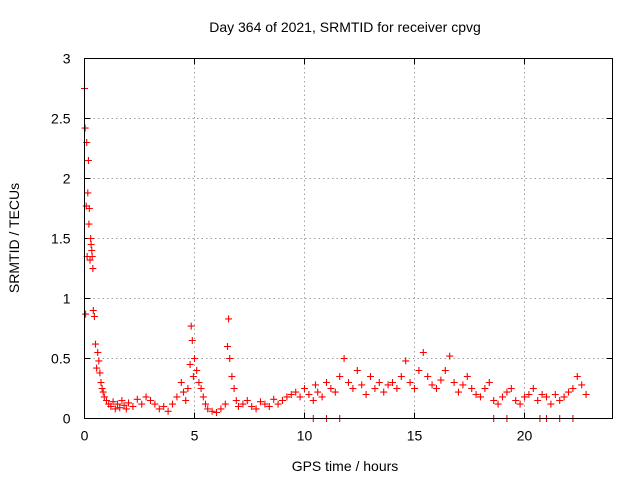 The width and height of the screenshot is (640, 480). What do you see at coordinates (195, 436) in the screenshot?
I see `x-tick-label: 5` at bounding box center [195, 436].